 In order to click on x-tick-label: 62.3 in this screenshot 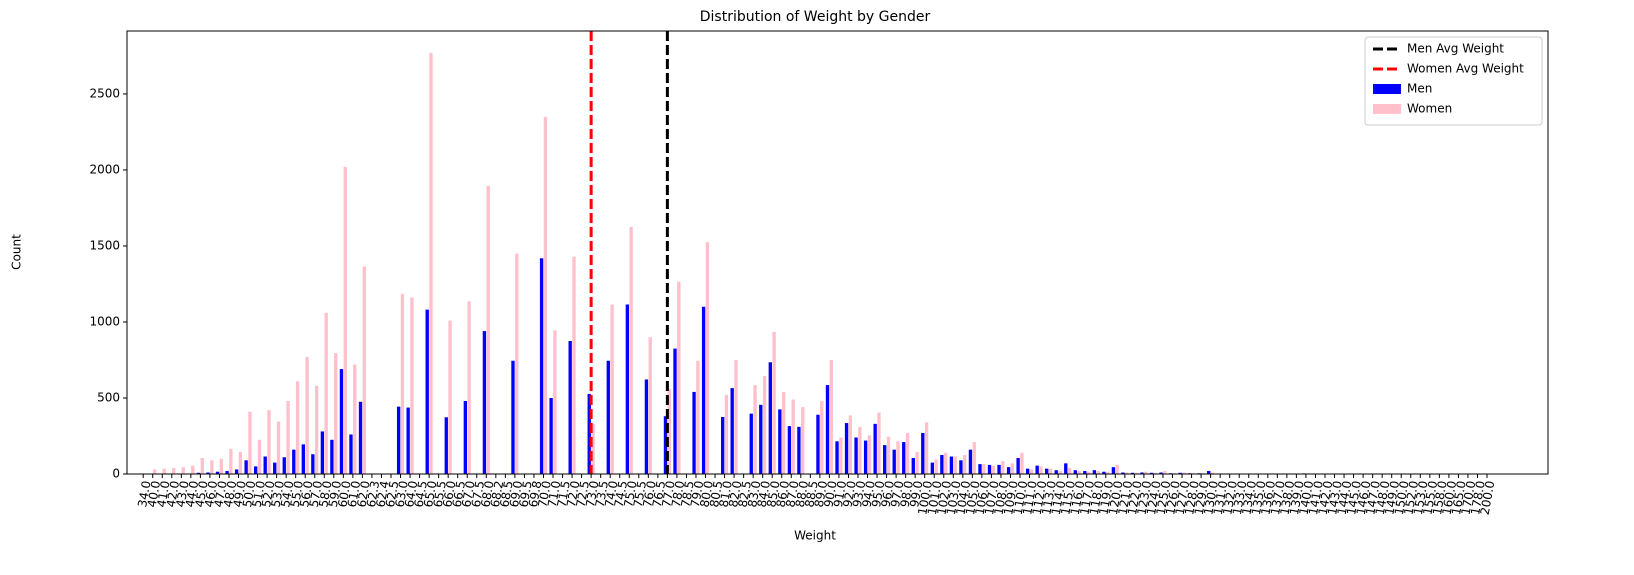, I will do `click(373, 494)`.